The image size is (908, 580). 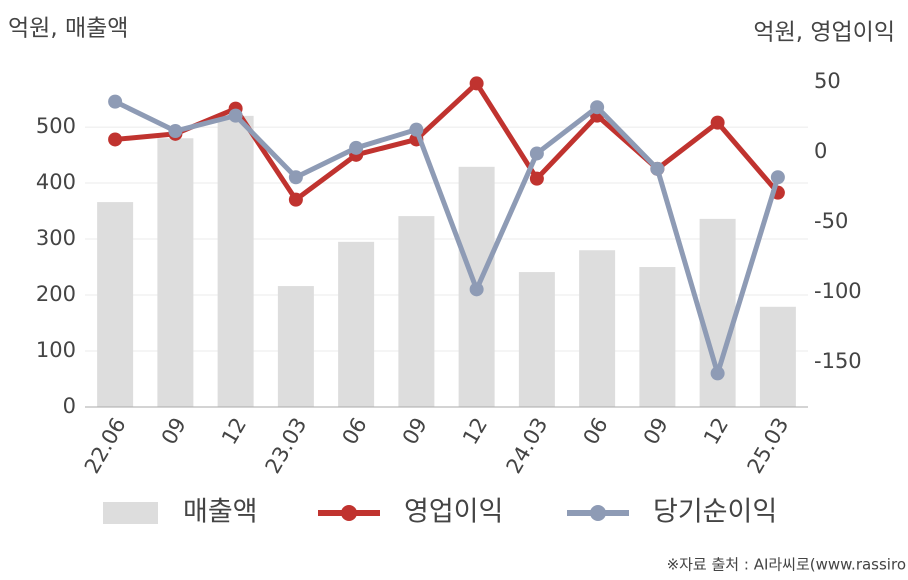 I want to click on legend-label: 영업이익, so click(x=453, y=512).